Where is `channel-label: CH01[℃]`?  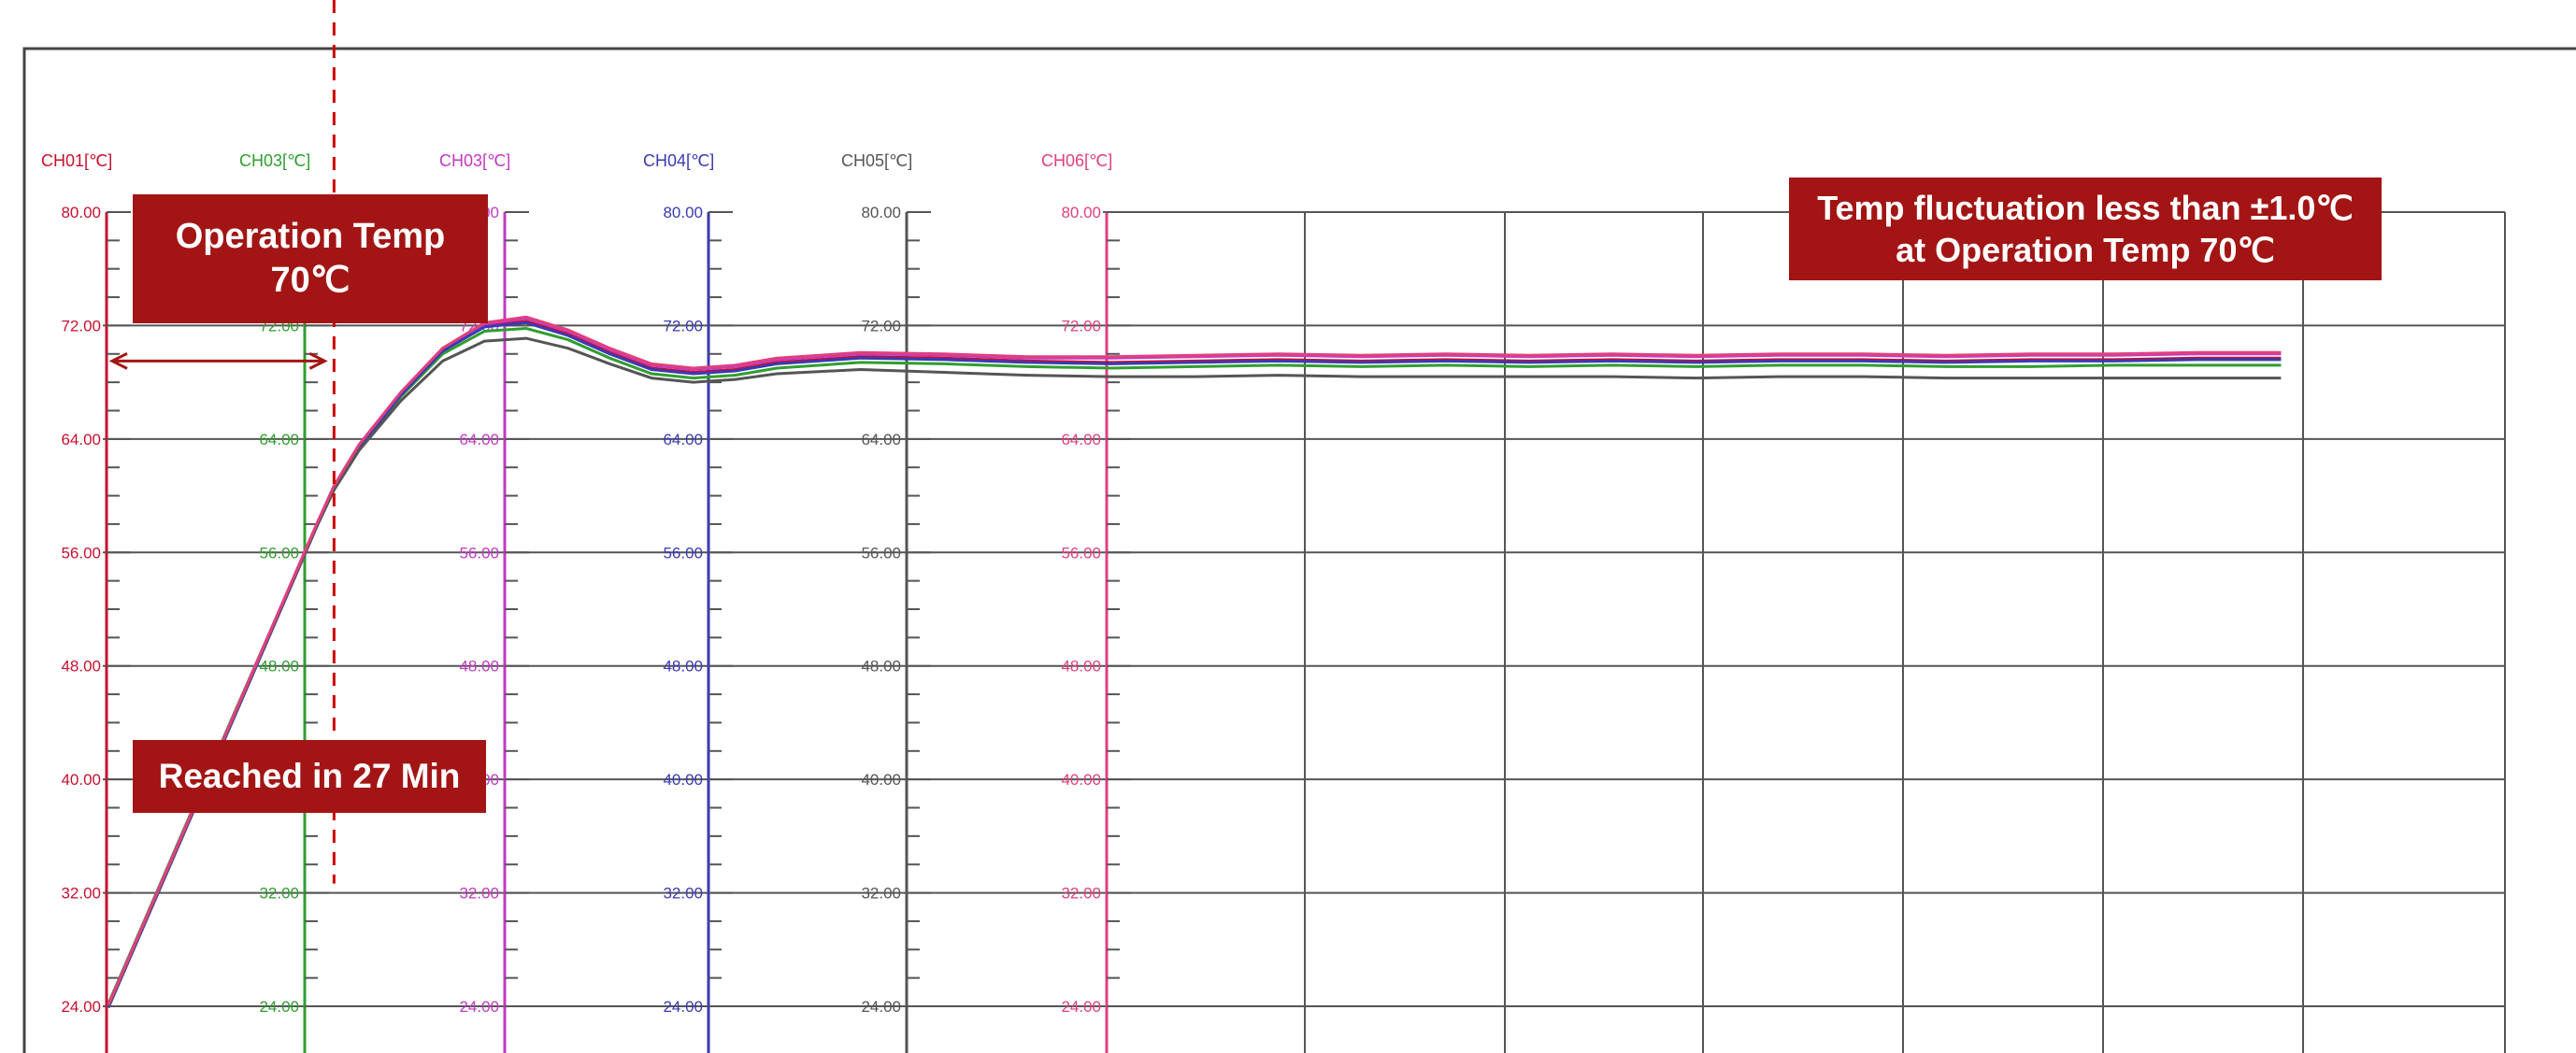 channel-label: CH01[℃] is located at coordinates (76, 160).